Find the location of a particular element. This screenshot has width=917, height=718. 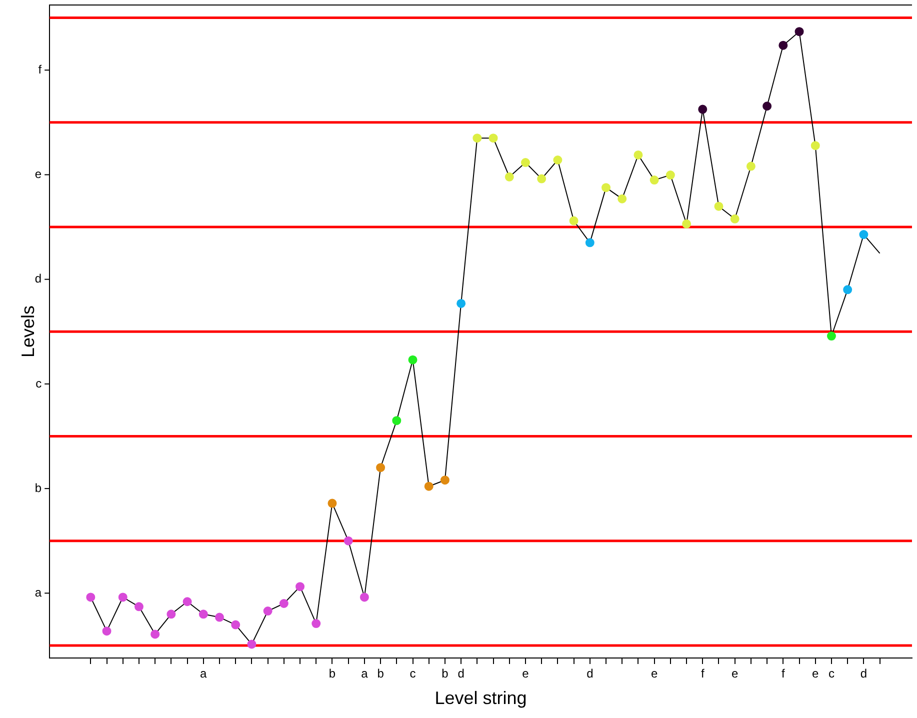

text: b is located at coordinates (38, 487).